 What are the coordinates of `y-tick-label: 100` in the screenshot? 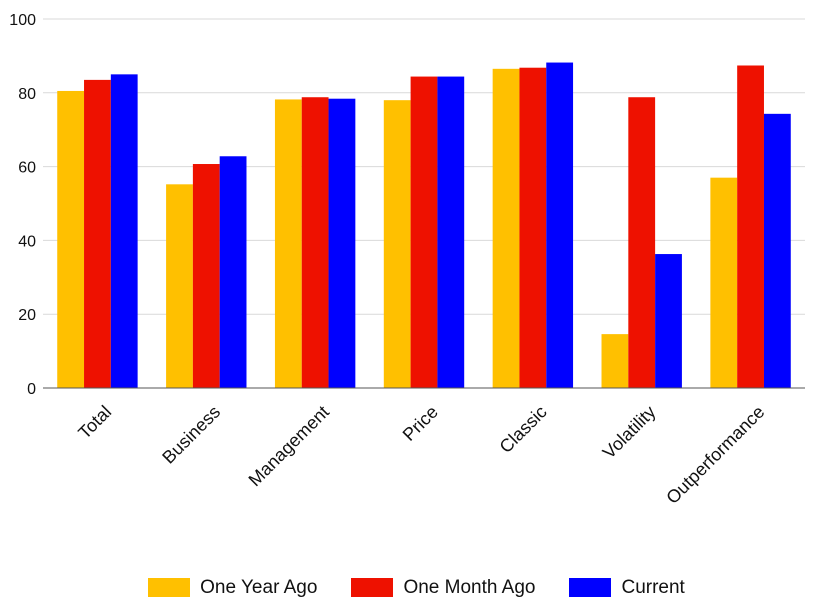 It's located at (22, 20).